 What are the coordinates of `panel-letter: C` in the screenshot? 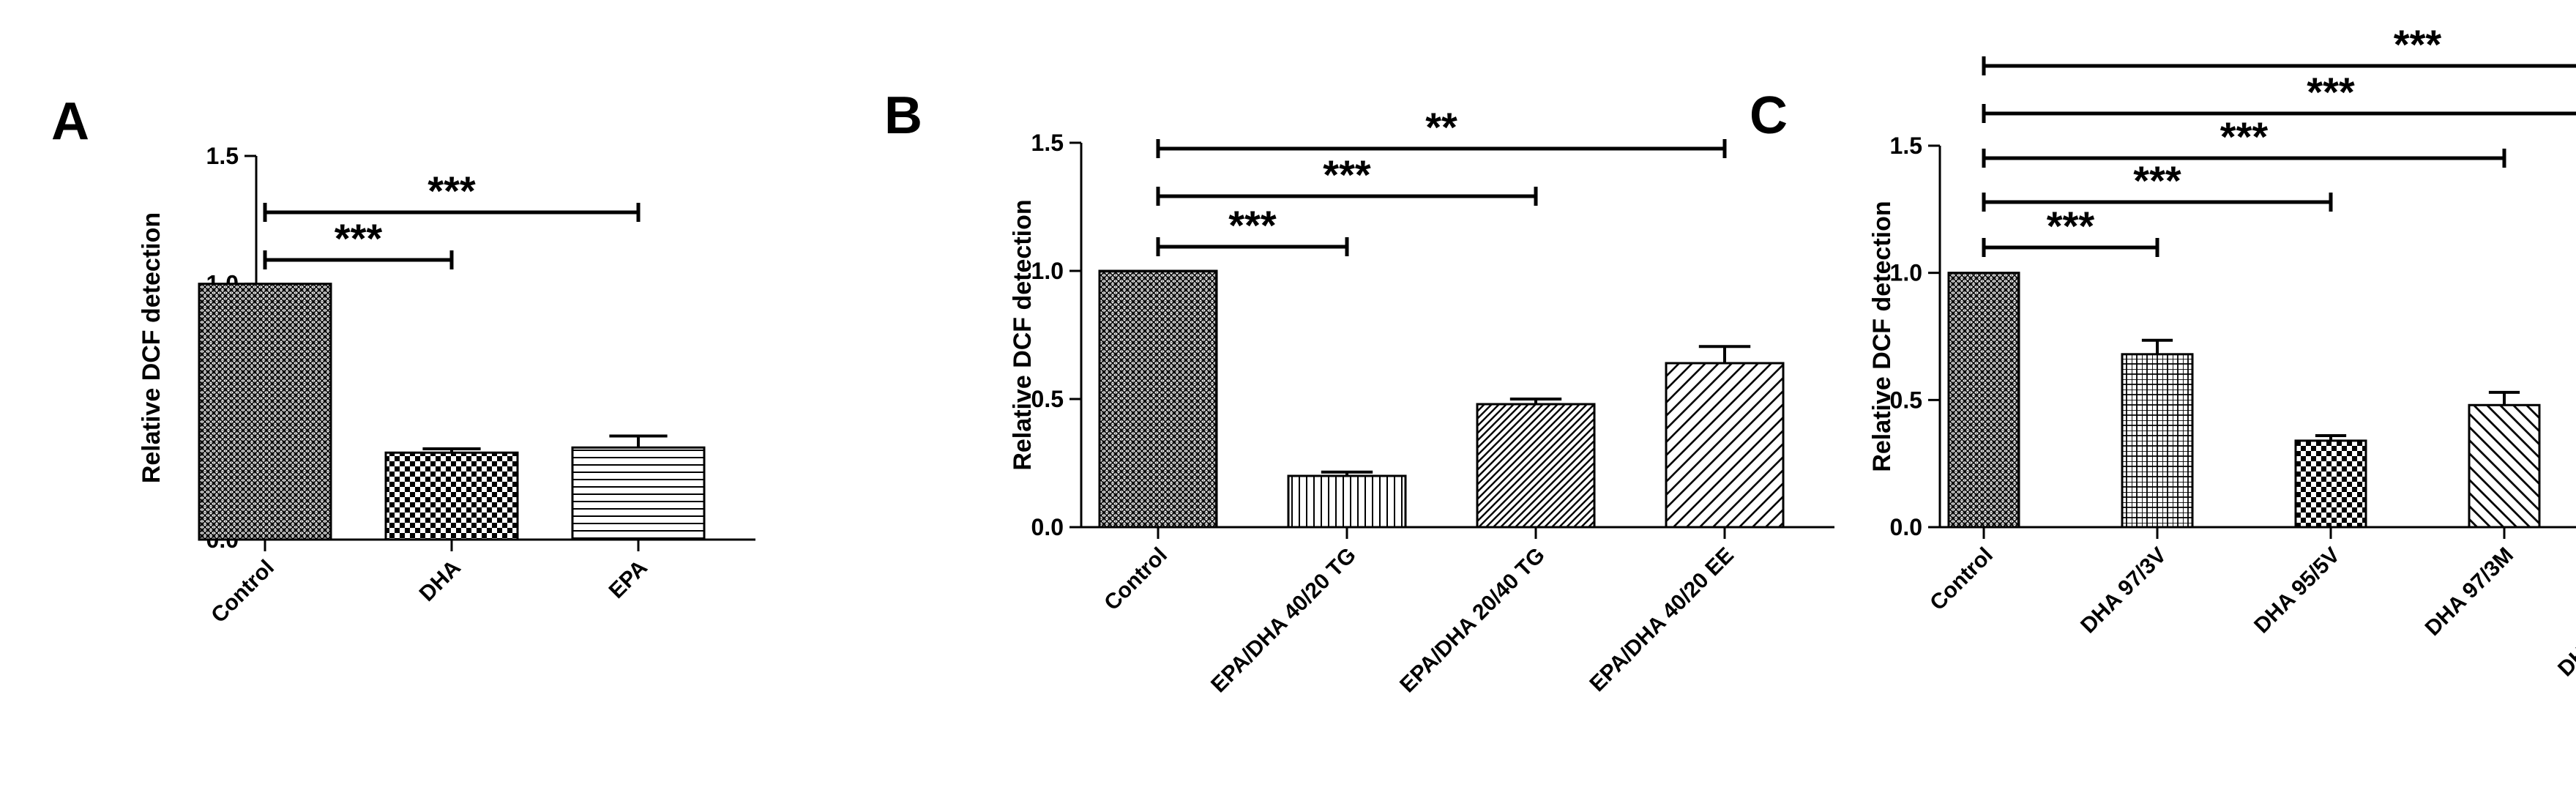 It's located at (1769, 115).